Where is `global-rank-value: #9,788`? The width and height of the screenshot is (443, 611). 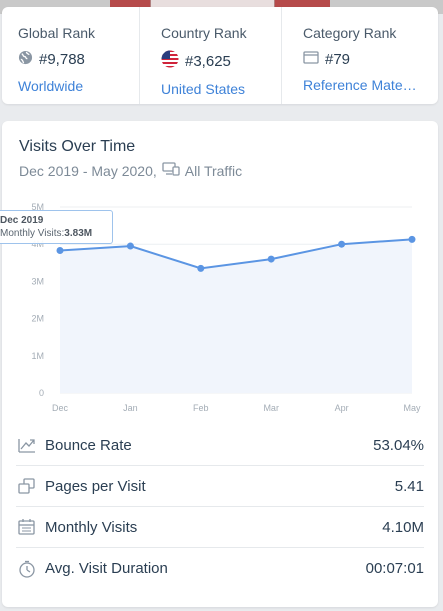 global-rank-value: #9,788 is located at coordinates (62, 59).